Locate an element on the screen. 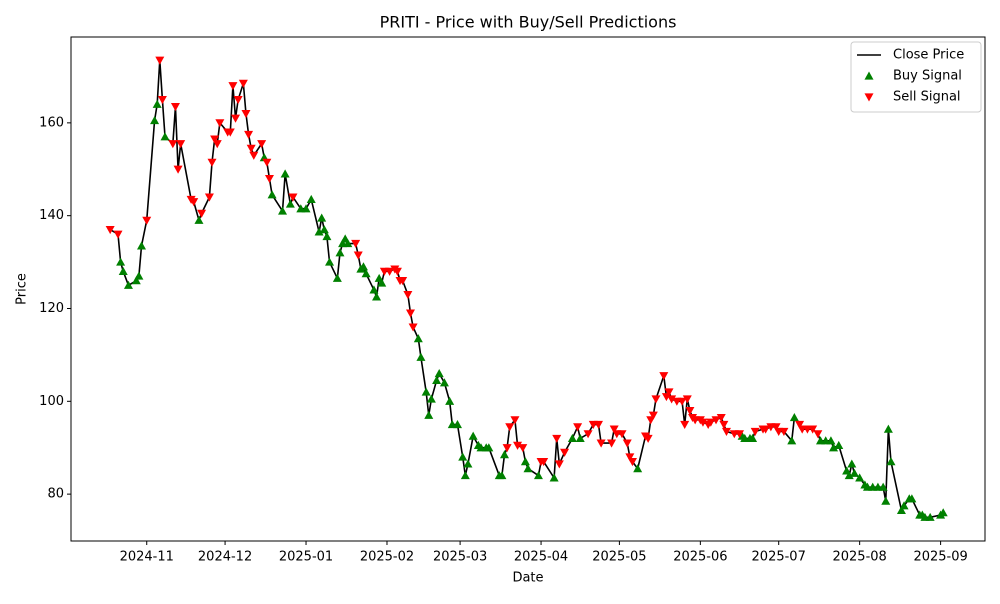 The width and height of the screenshot is (1000, 604). y-tick-label: 140 is located at coordinates (51, 215).